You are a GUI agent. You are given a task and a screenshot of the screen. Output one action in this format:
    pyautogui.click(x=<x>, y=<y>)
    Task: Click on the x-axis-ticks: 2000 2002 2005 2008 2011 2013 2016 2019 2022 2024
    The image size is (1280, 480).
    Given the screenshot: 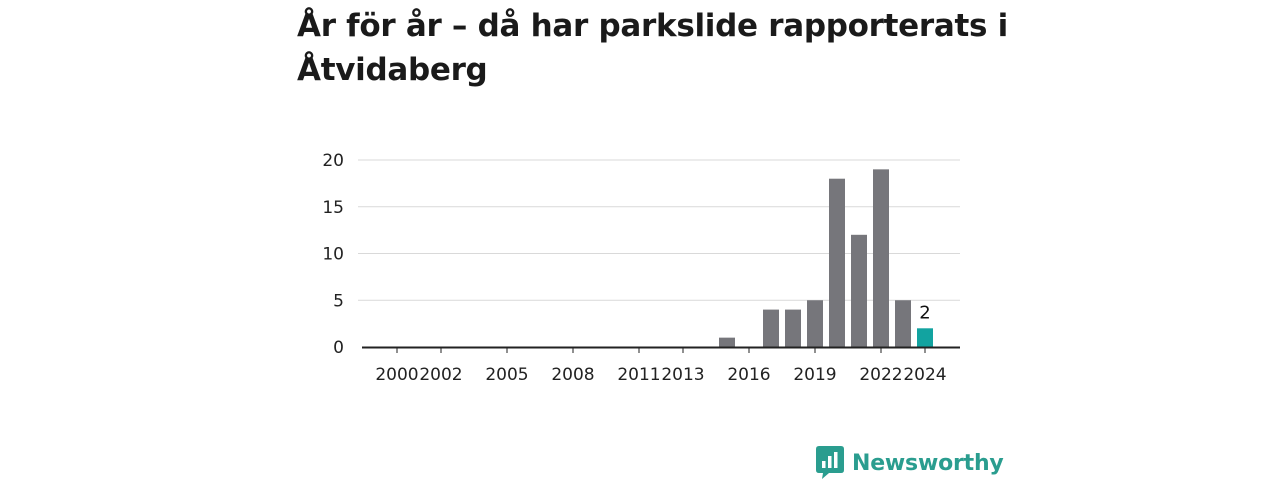 What is the action you would take?
    pyautogui.click(x=661, y=366)
    